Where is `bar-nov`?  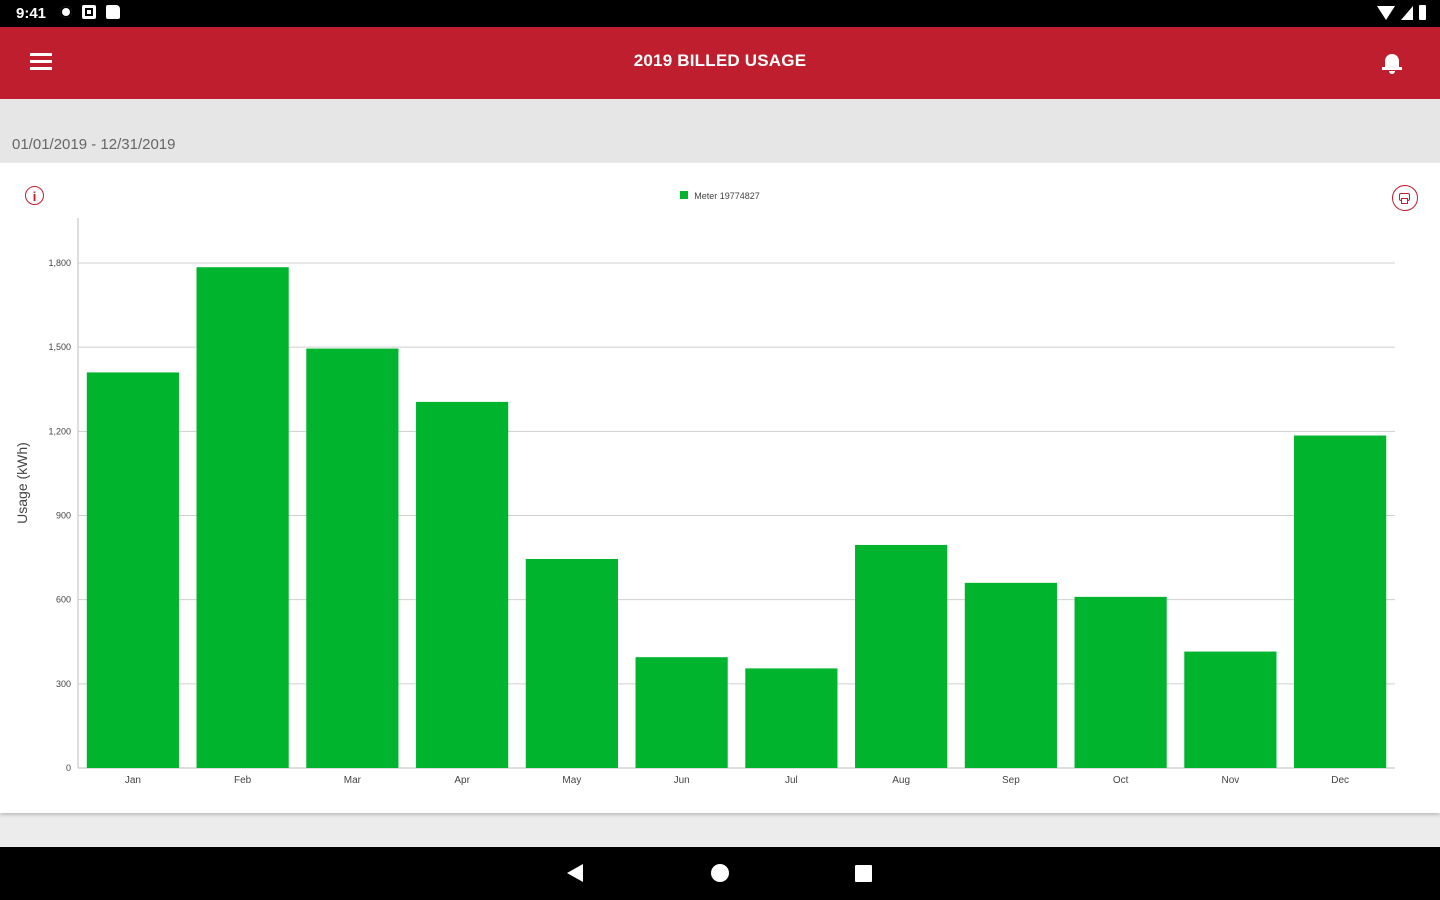
bar-nov is located at coordinates (1230, 709).